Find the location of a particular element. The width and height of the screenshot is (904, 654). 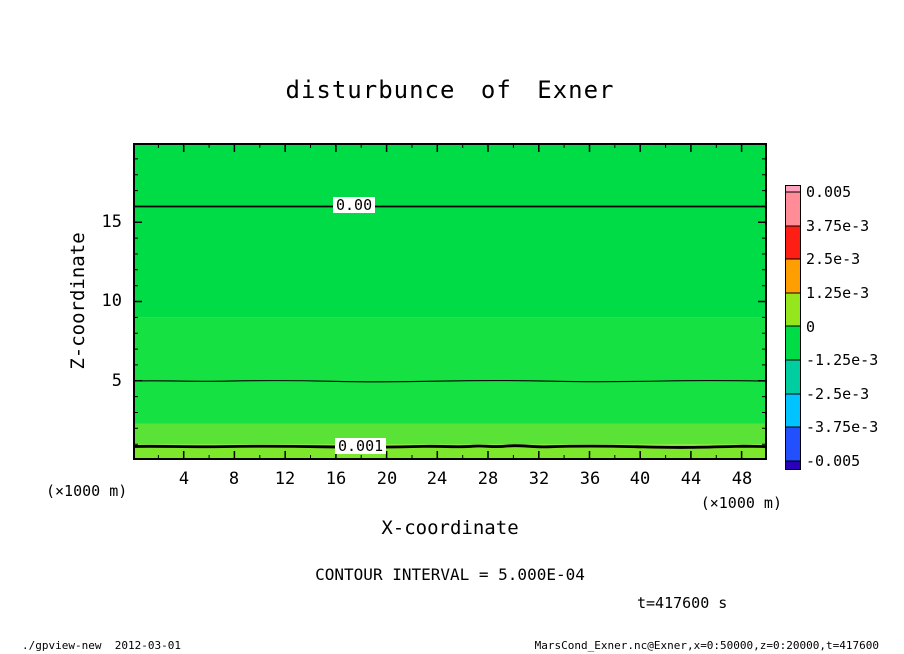

contour-label-0001: 0.001 is located at coordinates (361, 446).